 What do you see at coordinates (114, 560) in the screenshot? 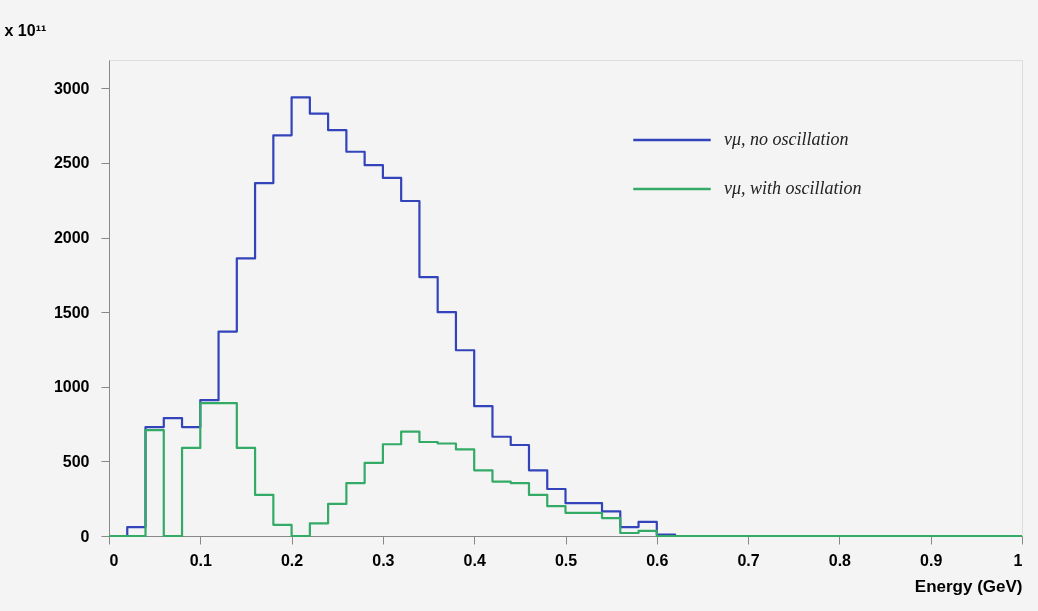
I see `x-tick-label: 0` at bounding box center [114, 560].